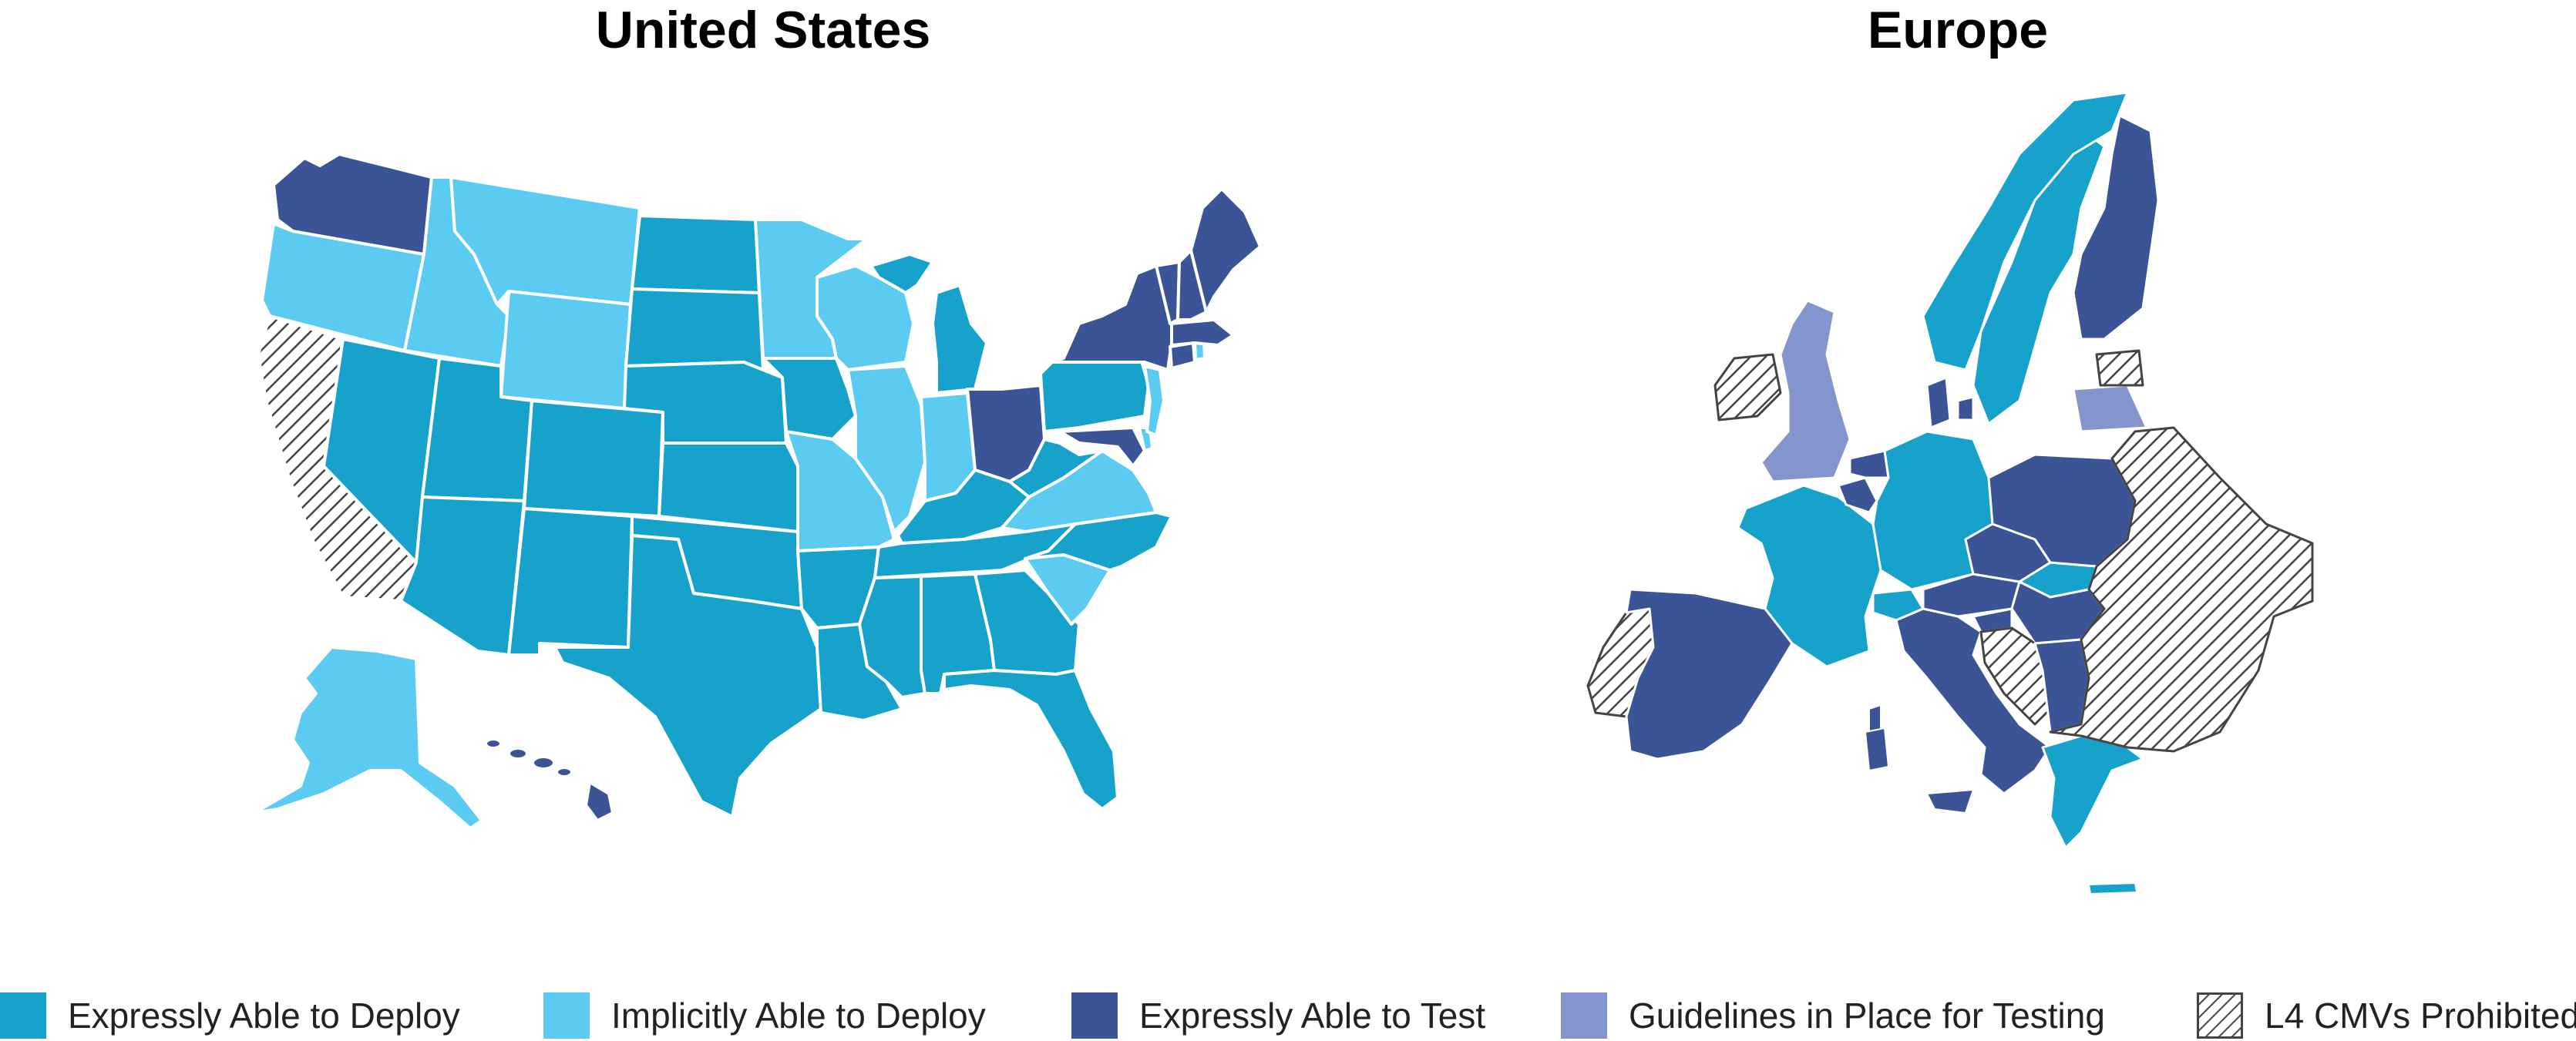 This screenshot has height=1041, width=2576. Describe the element at coordinates (2220, 1016) in the screenshot. I see `legend-swatch-prohibited` at that location.